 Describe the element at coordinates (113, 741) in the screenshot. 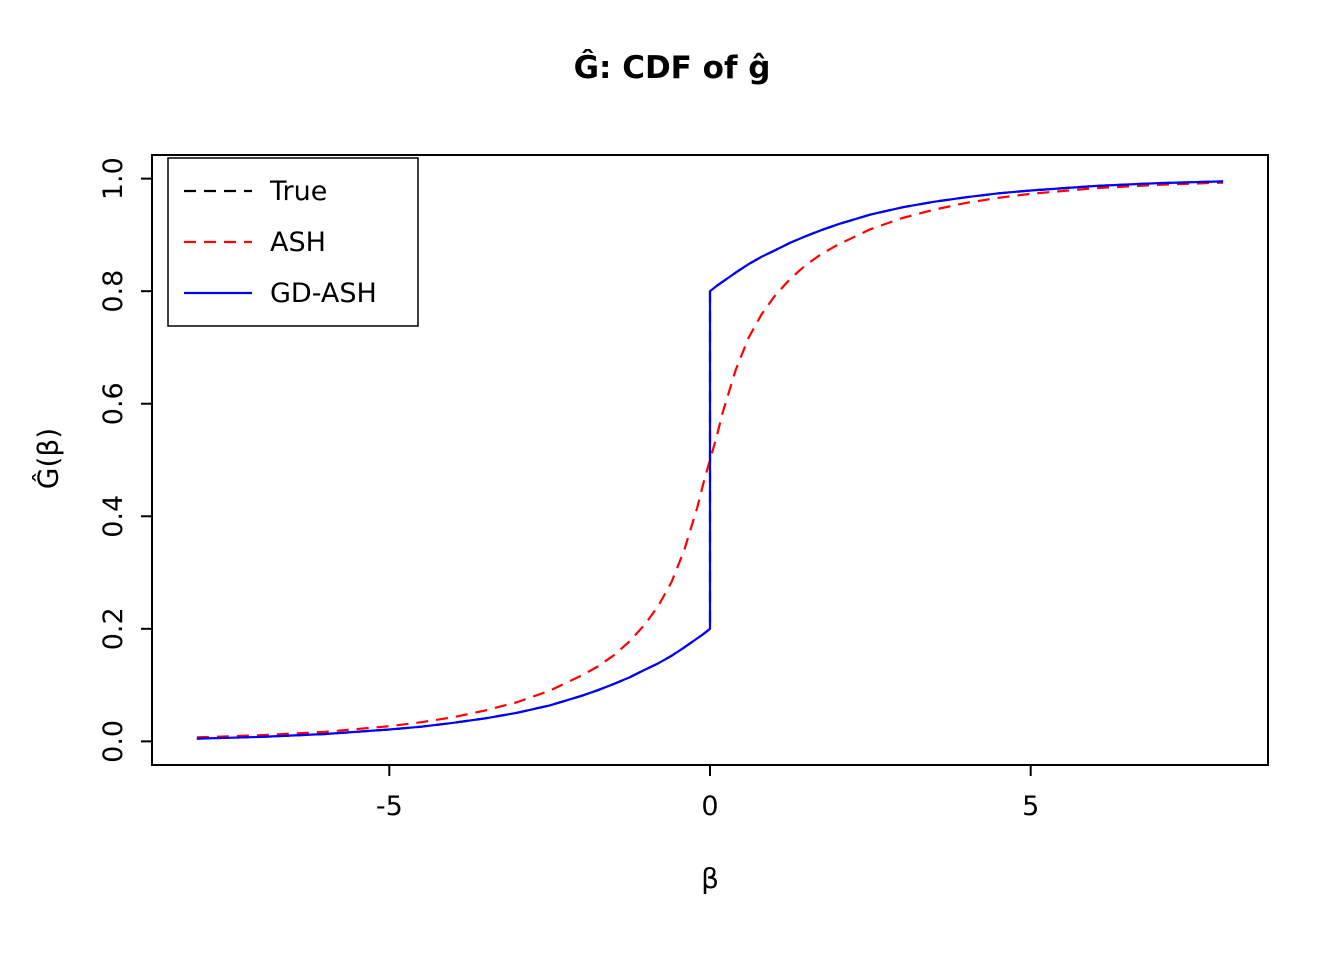

I see `y-tick-label: 0.0` at that location.